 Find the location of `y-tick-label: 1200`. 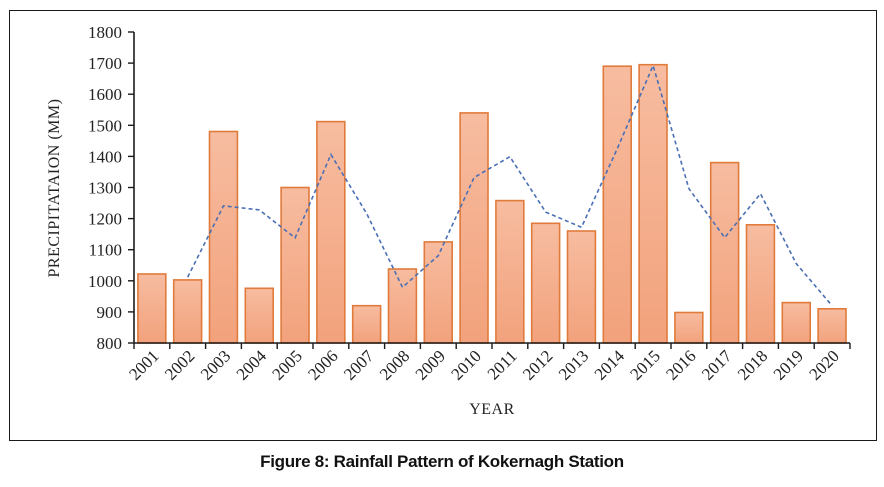

y-tick-label: 1200 is located at coordinates (105, 219).